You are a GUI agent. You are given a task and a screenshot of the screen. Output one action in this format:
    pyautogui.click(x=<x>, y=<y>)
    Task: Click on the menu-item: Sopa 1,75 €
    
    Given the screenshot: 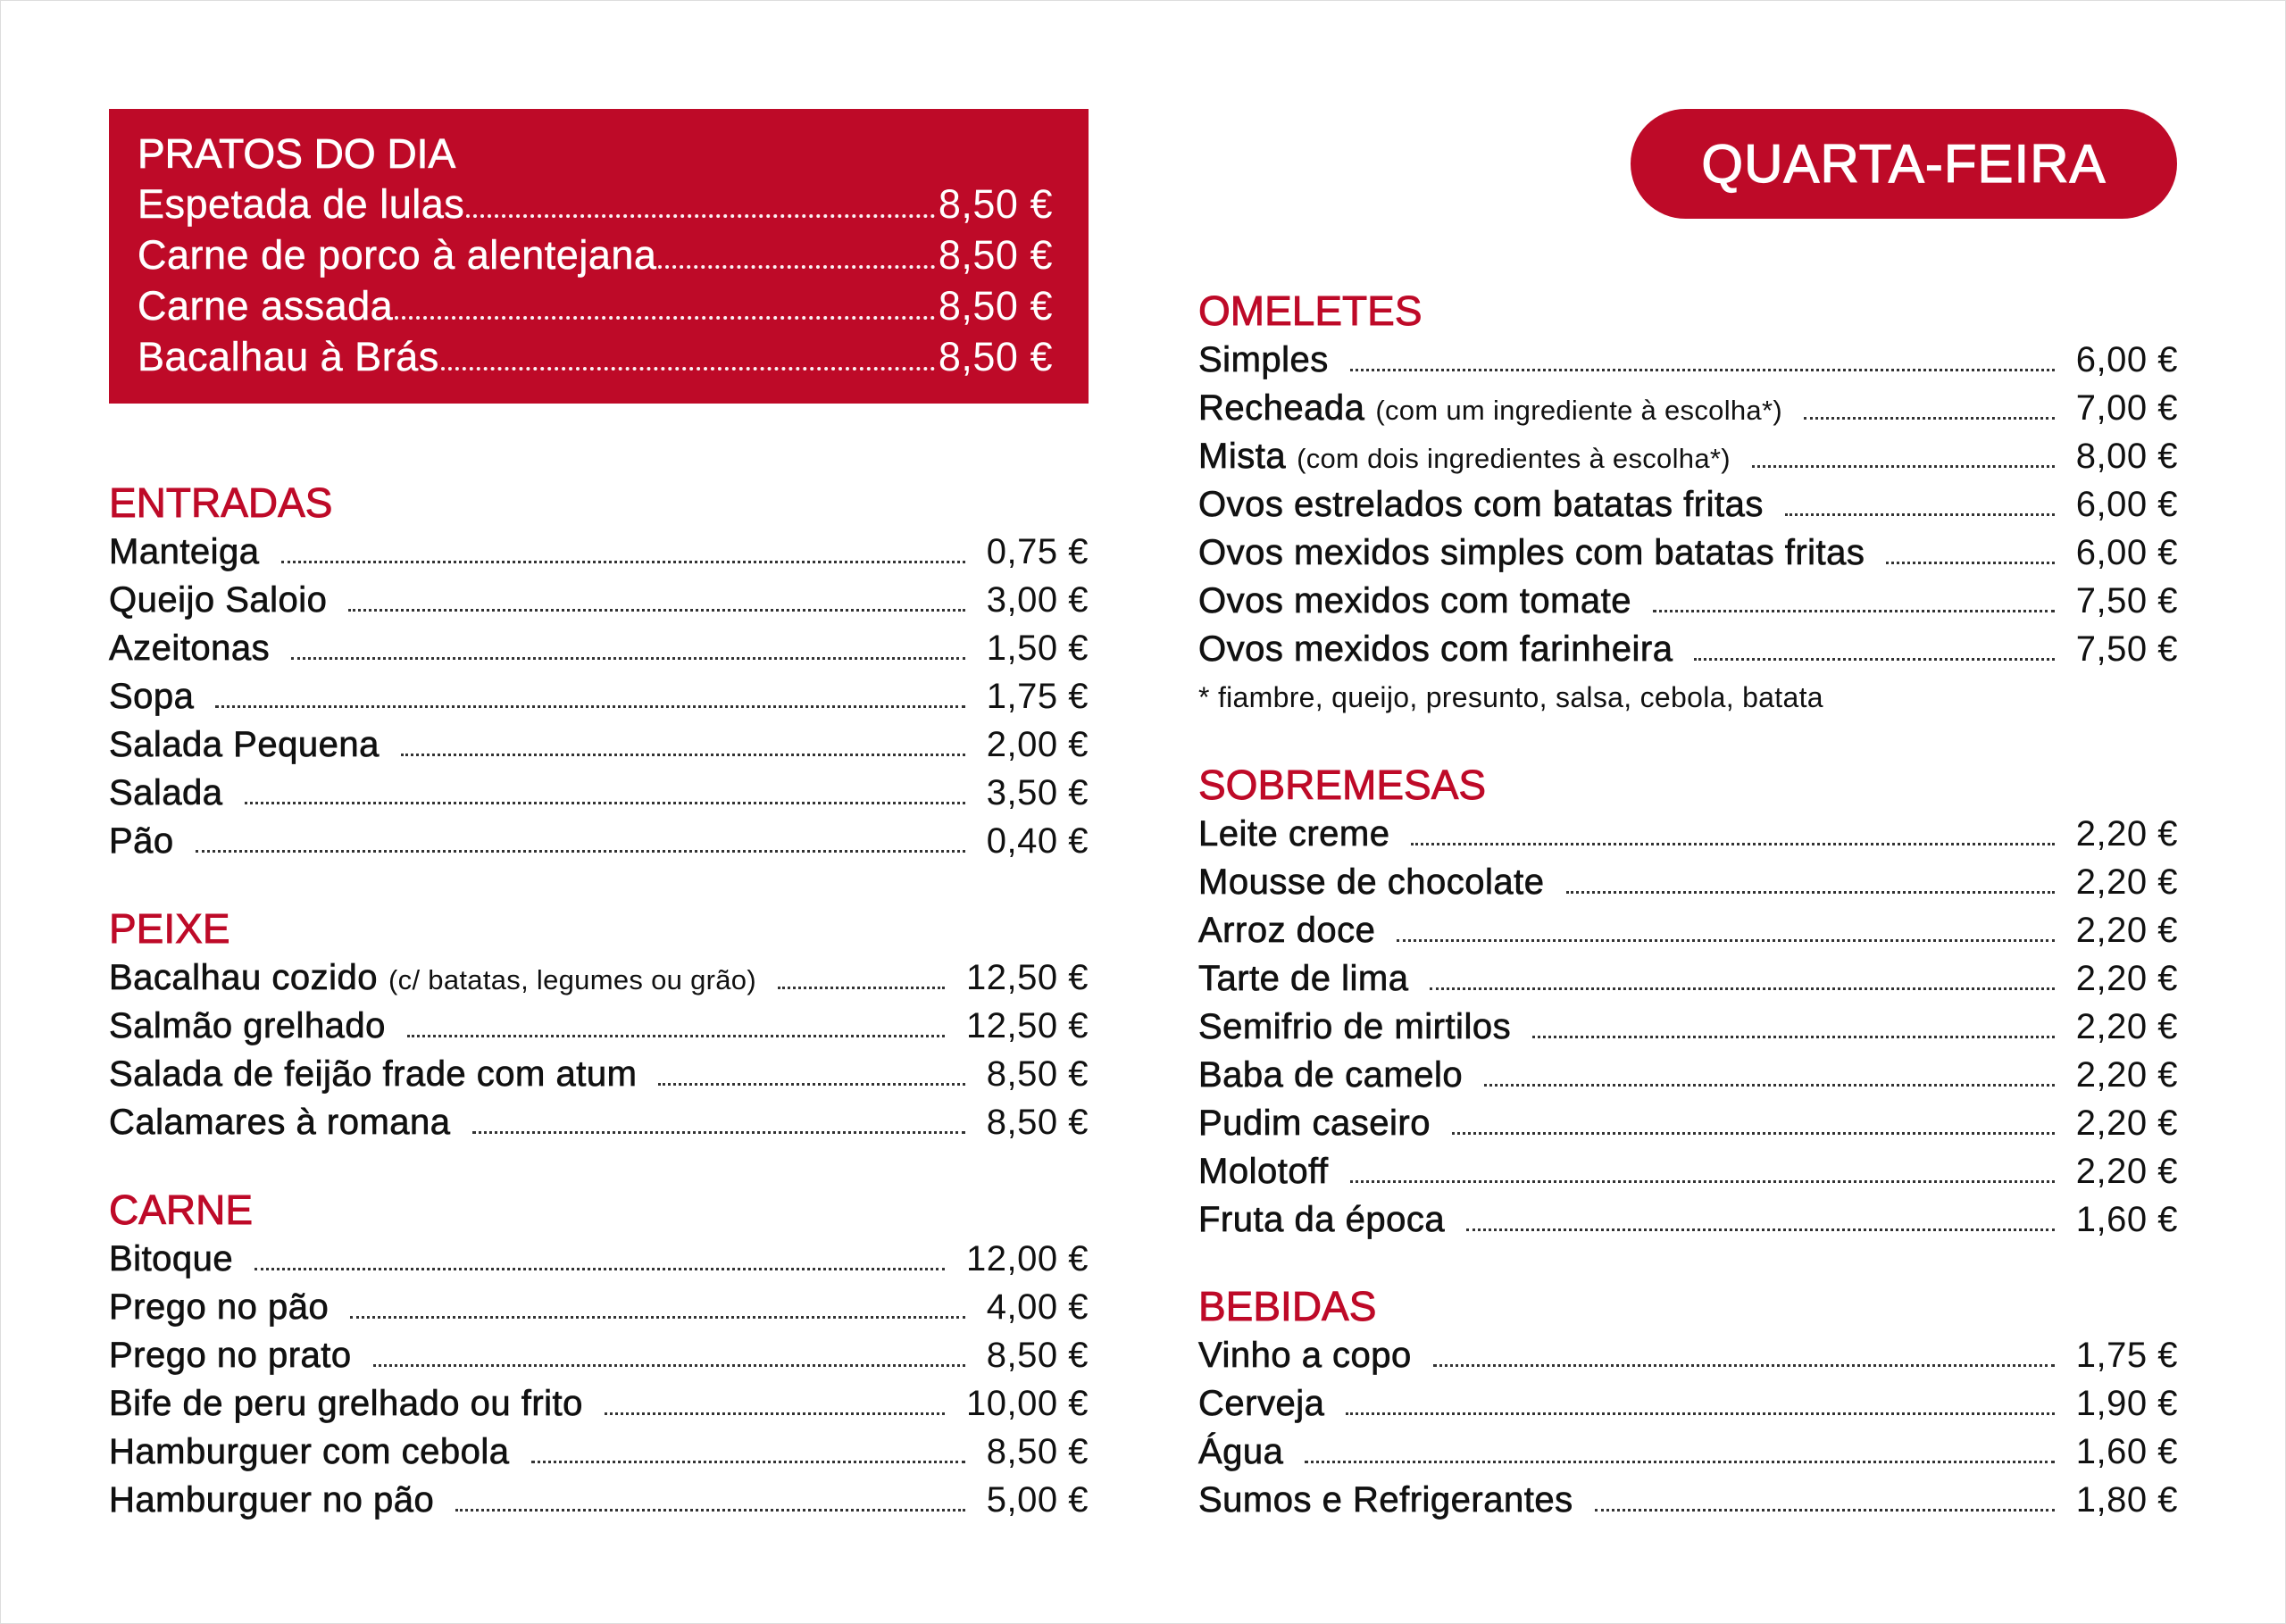 What is the action you would take?
    pyautogui.click(x=599, y=696)
    